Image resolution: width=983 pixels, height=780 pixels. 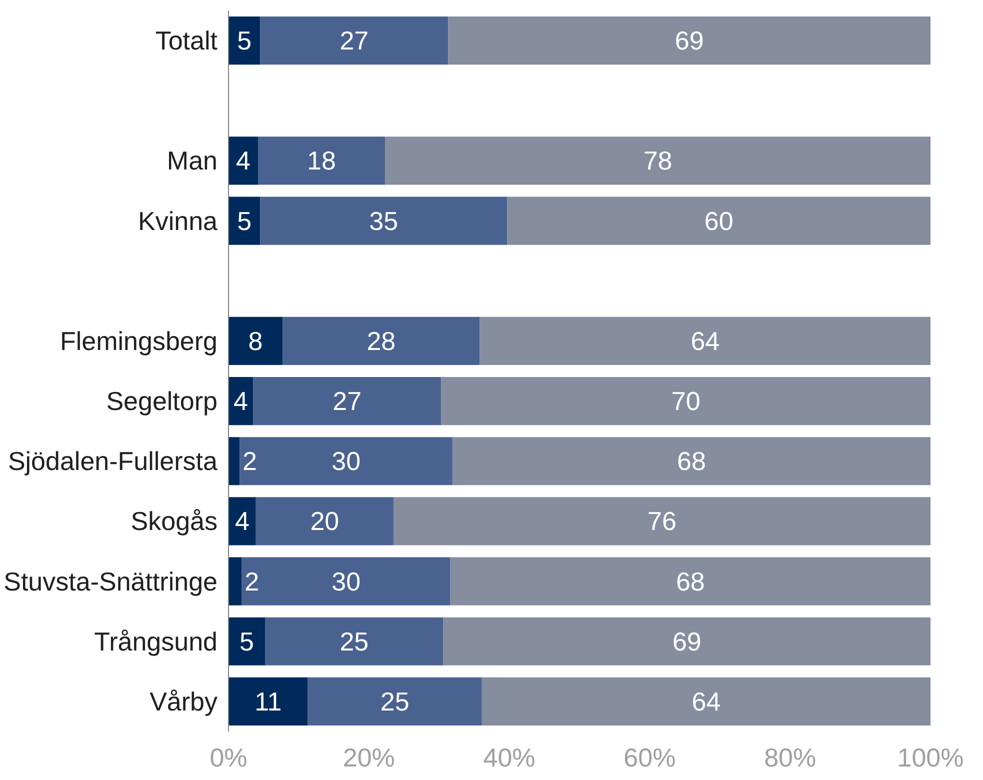 I want to click on y-tick-label: Stuvsta-Snättringe, so click(x=111, y=581).